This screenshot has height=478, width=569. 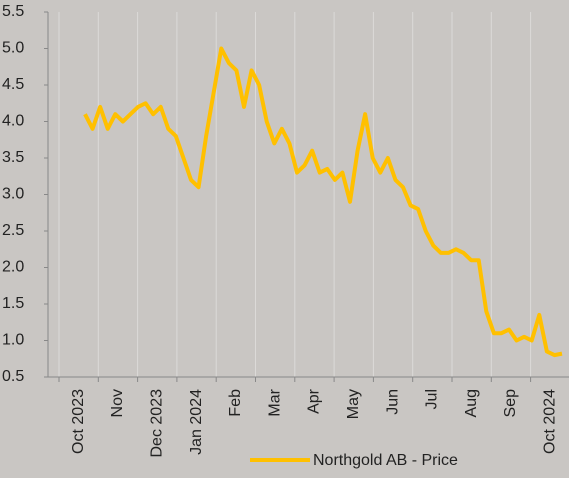 I want to click on y-tick-label: 4.0, so click(x=13, y=121).